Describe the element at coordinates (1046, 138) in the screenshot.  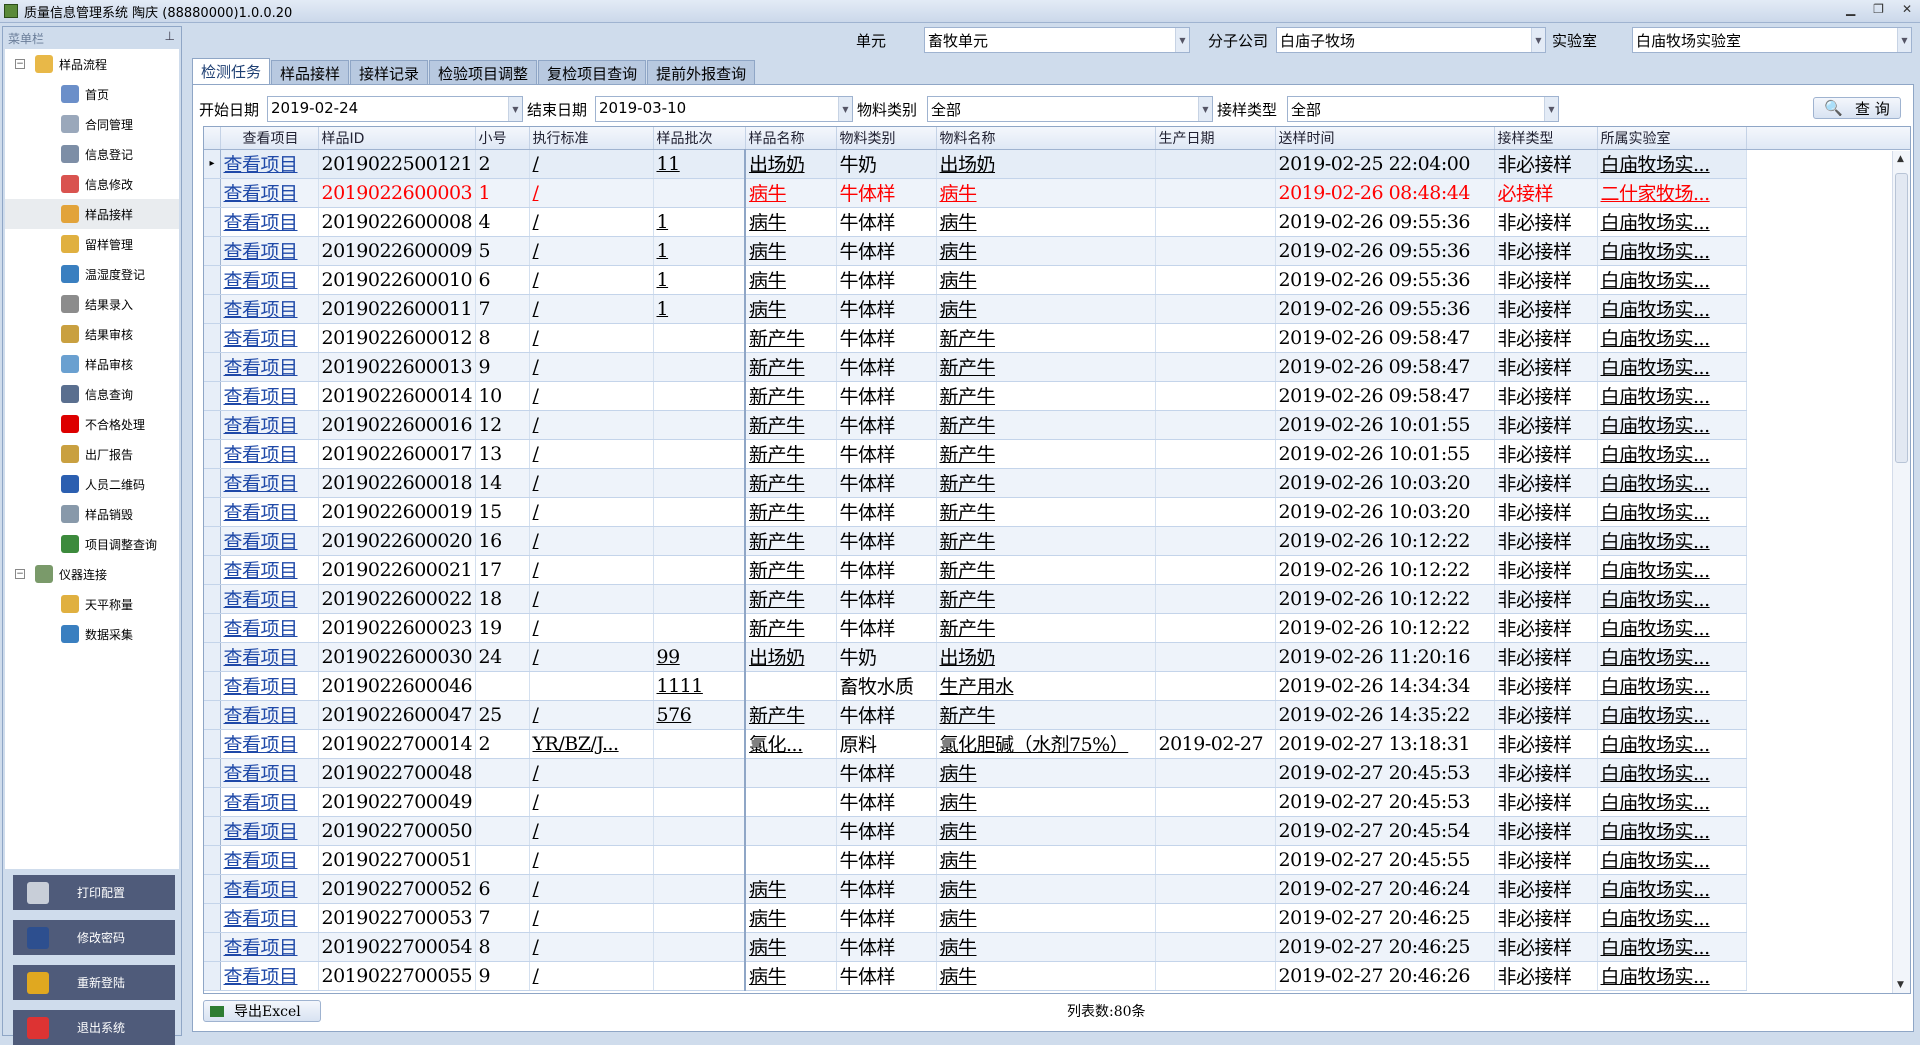
I see `column-header: 物料名称` at that location.